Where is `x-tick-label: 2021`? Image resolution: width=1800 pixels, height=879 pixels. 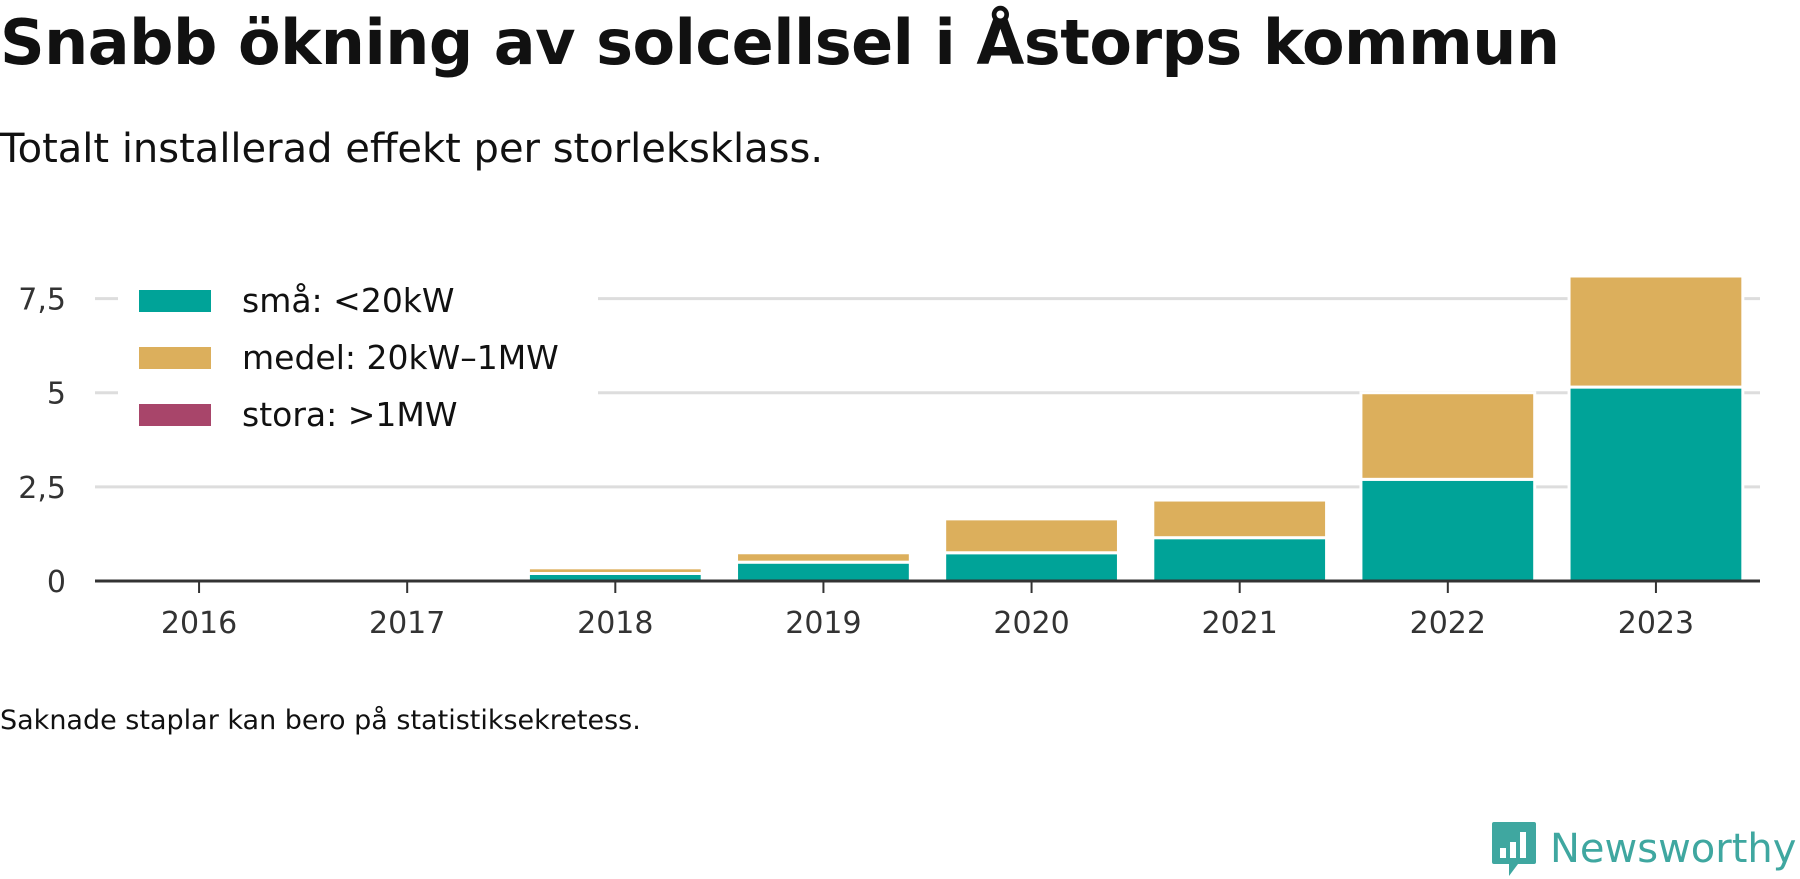 x-tick-label: 2021 is located at coordinates (1240, 623).